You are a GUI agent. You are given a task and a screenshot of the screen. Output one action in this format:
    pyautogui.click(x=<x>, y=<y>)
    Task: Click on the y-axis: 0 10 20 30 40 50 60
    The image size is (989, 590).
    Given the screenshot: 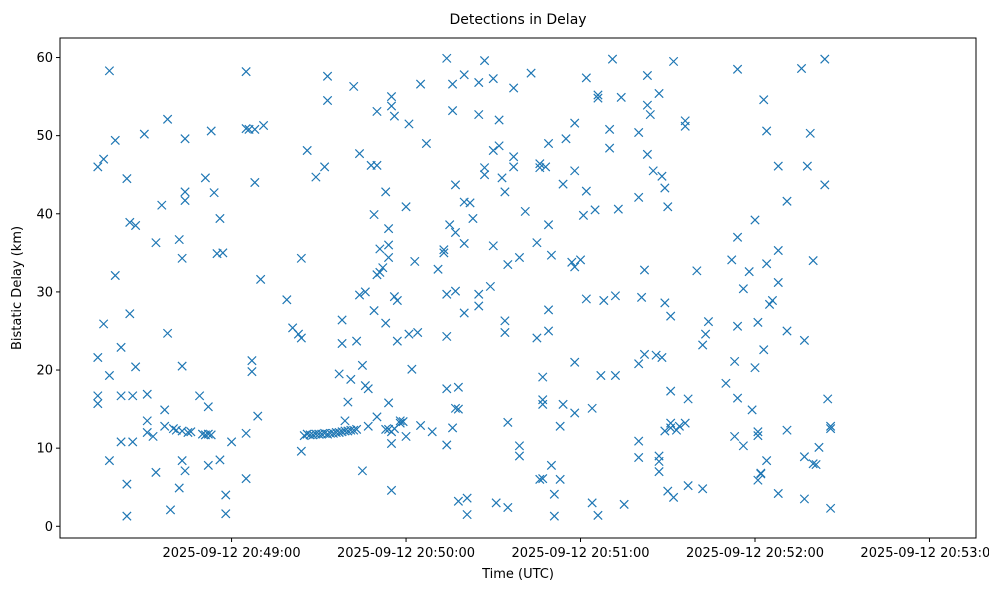 What is the action you would take?
    pyautogui.click(x=48, y=293)
    